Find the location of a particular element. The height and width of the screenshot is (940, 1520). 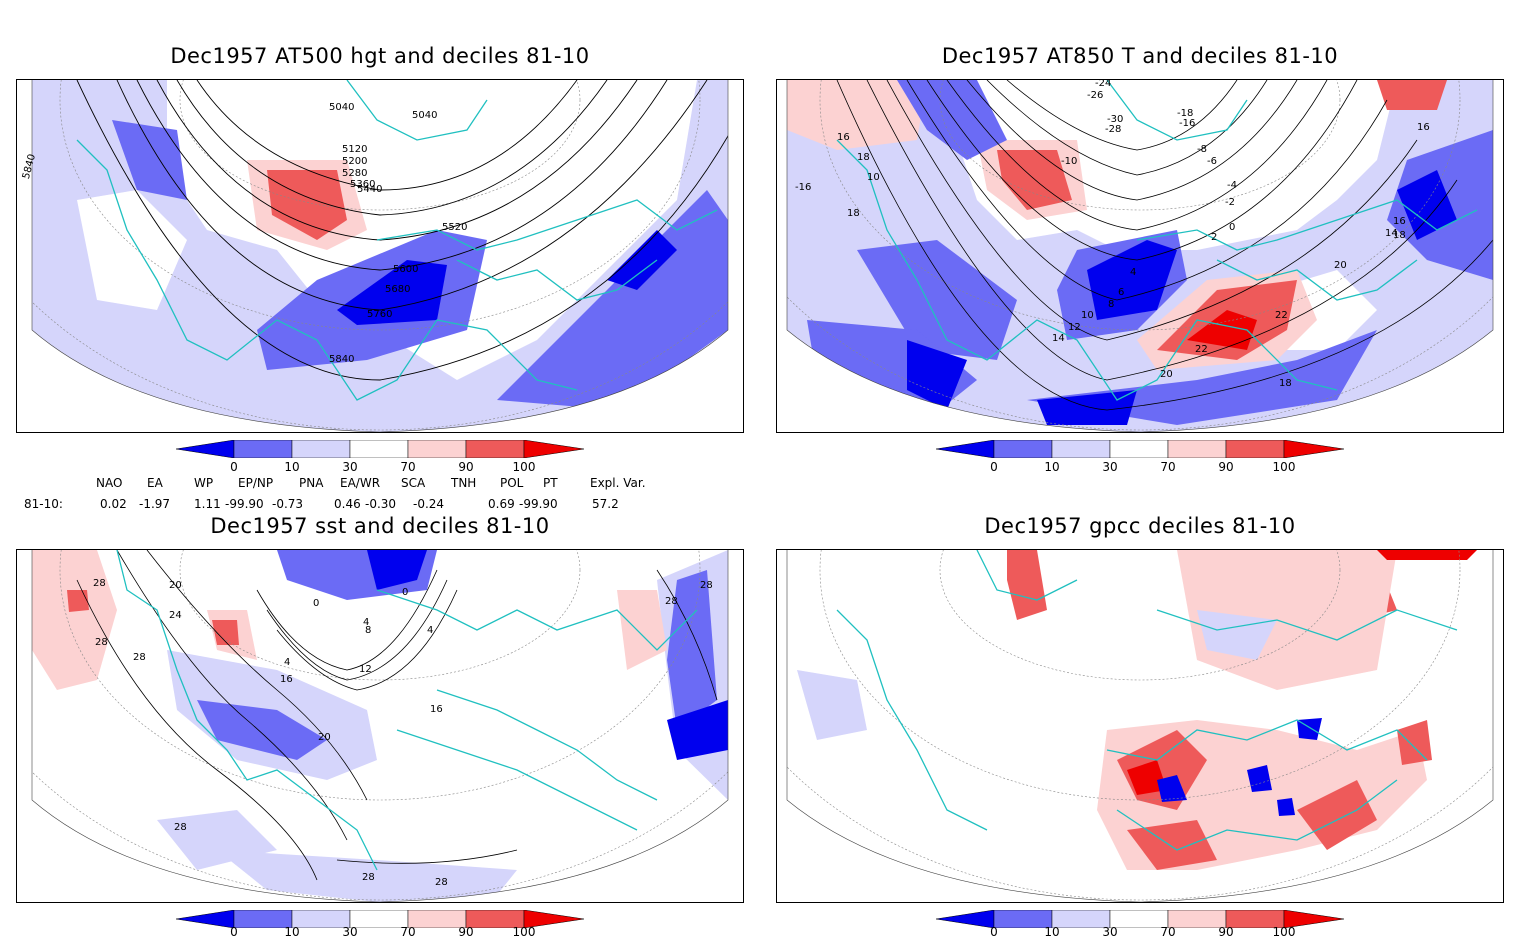

contour-label: 22 is located at coordinates (1201, 349).